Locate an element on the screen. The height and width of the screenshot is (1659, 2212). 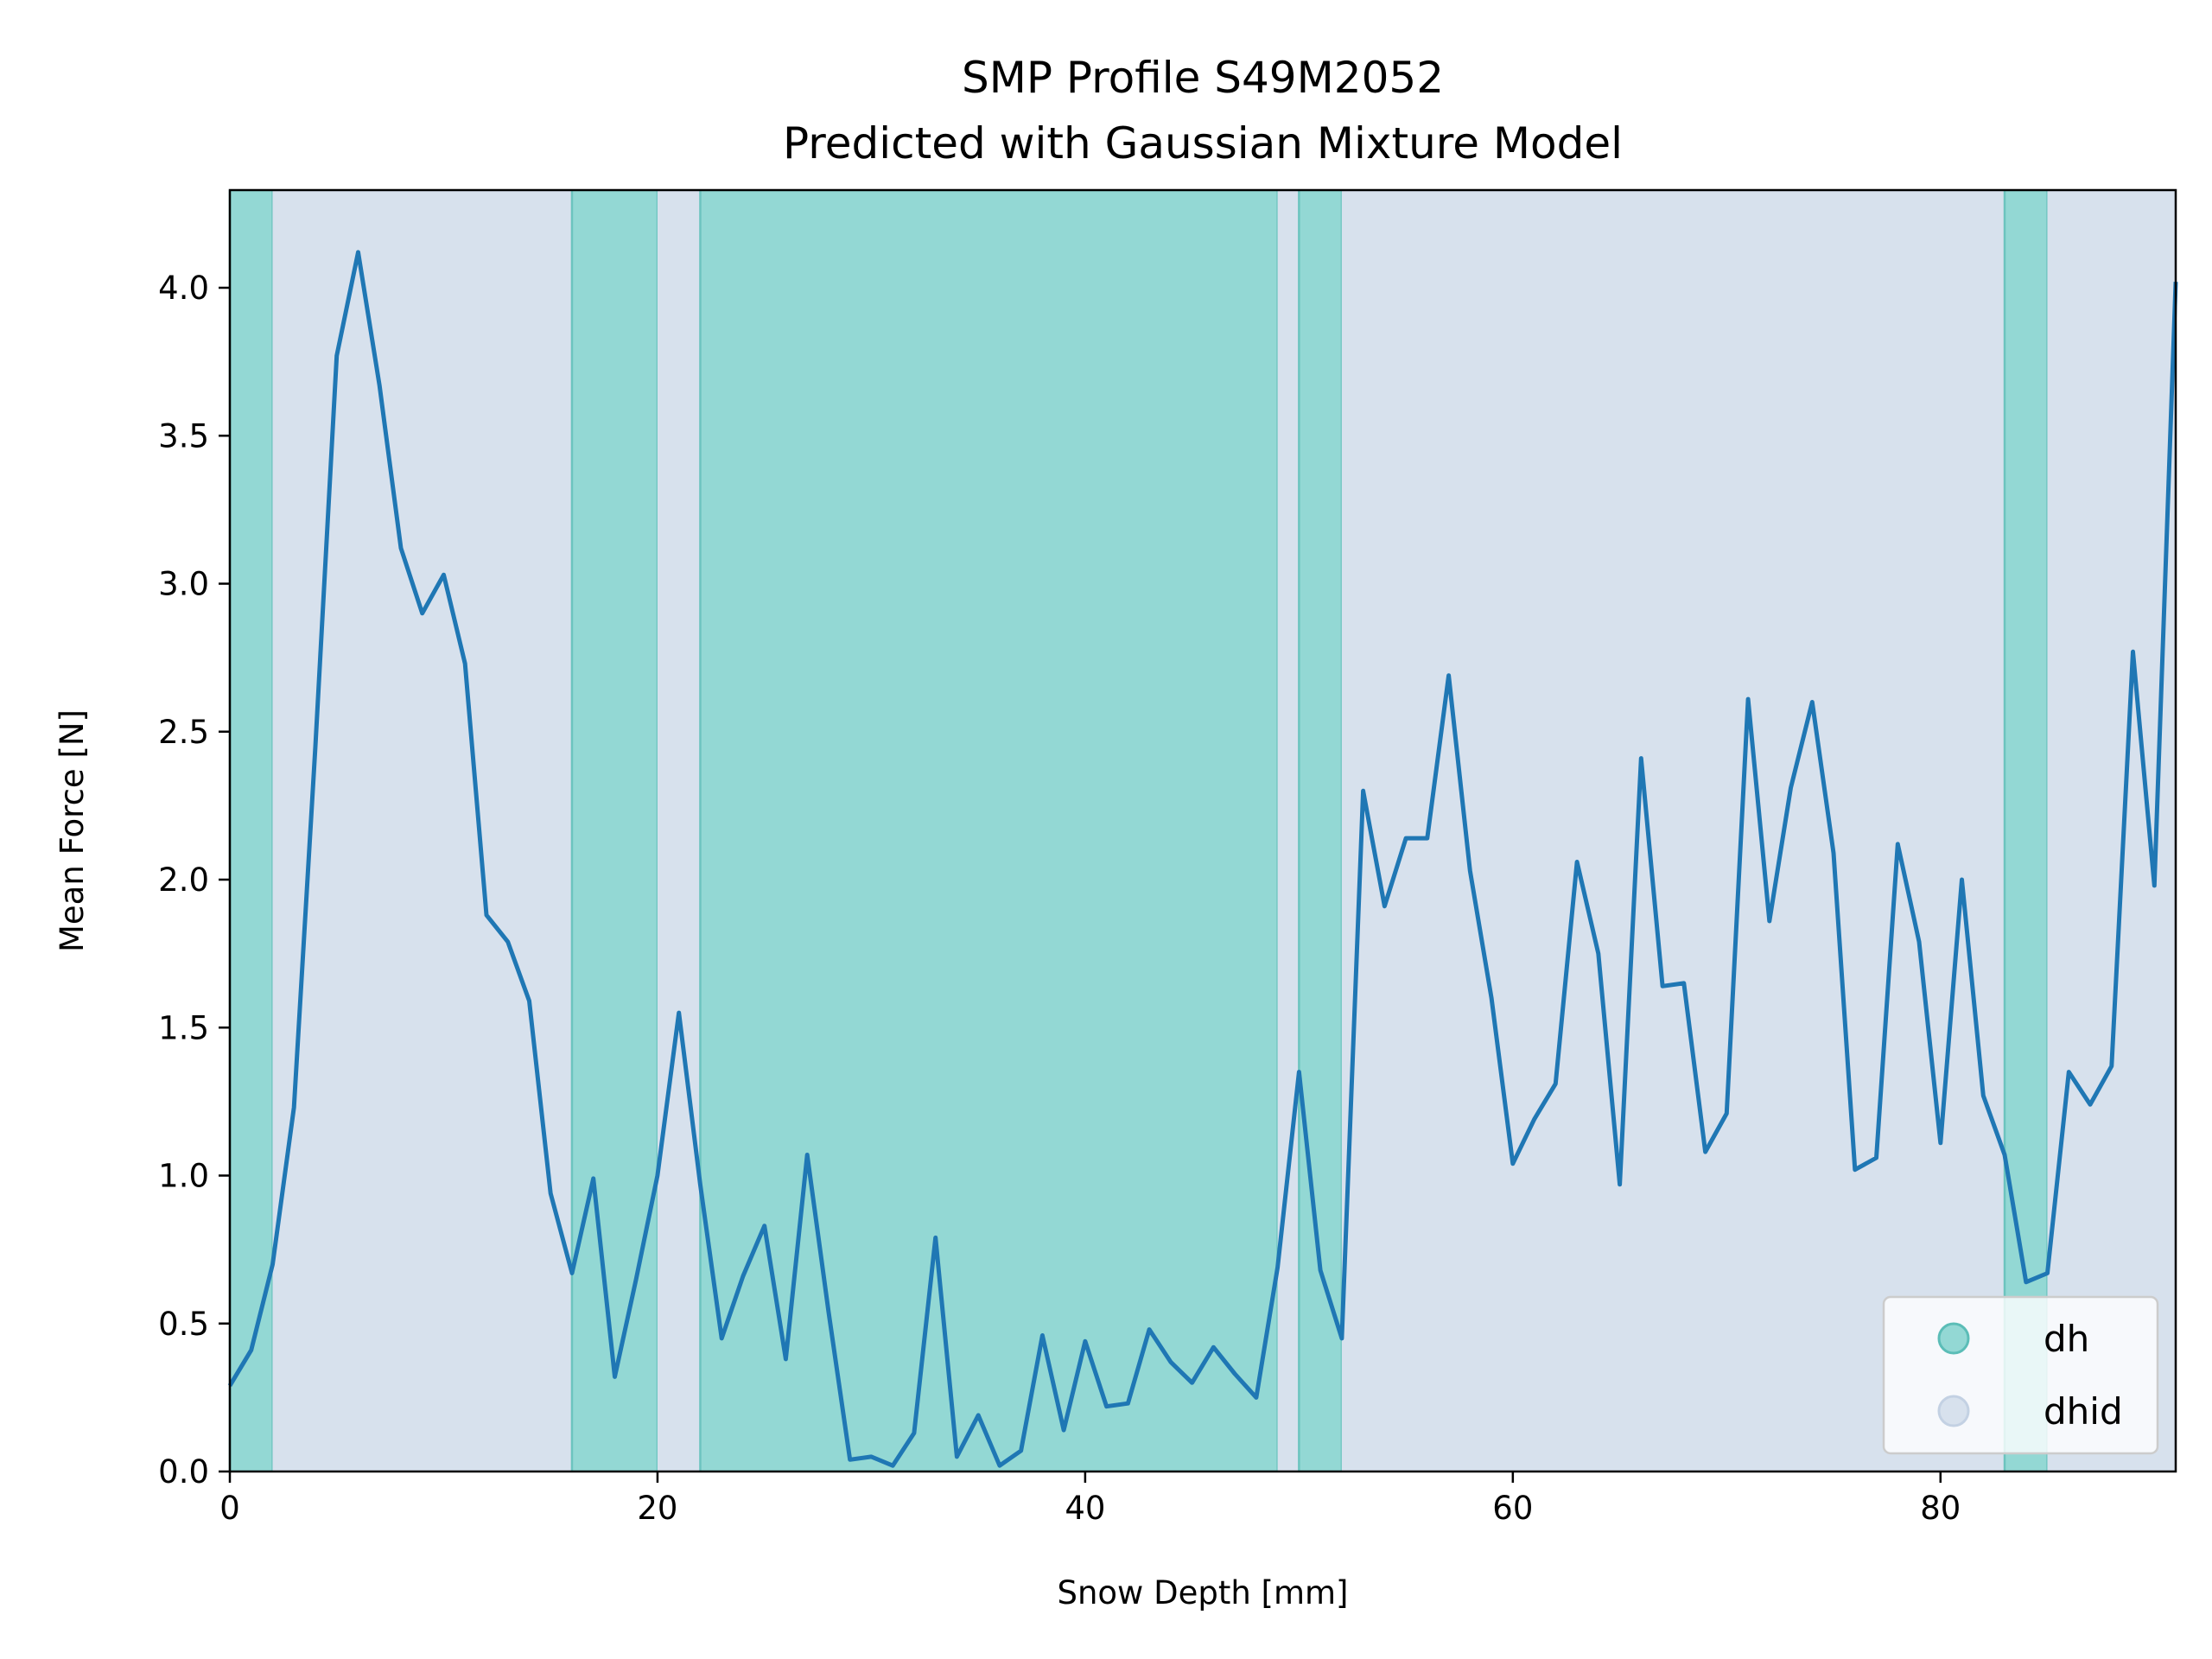
y-tick-label: 0.5 is located at coordinates (183, 1324).